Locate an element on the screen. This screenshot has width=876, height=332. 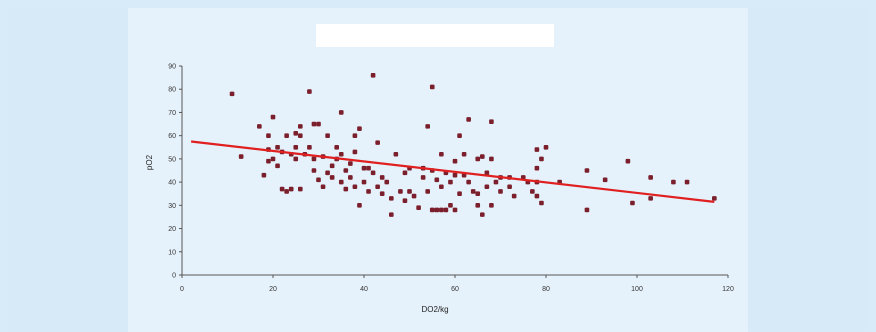
x-tick-label: 120 is located at coordinates (728, 289).